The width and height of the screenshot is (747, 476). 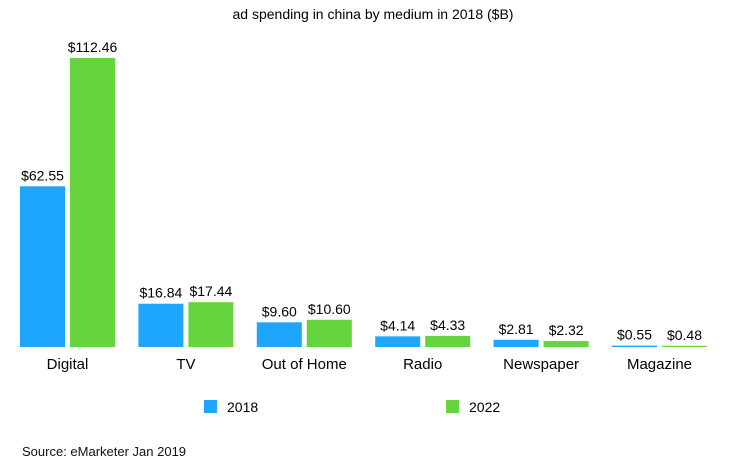 I want to click on source-note: Source: eMarketer Jan 2019, so click(x=104, y=451).